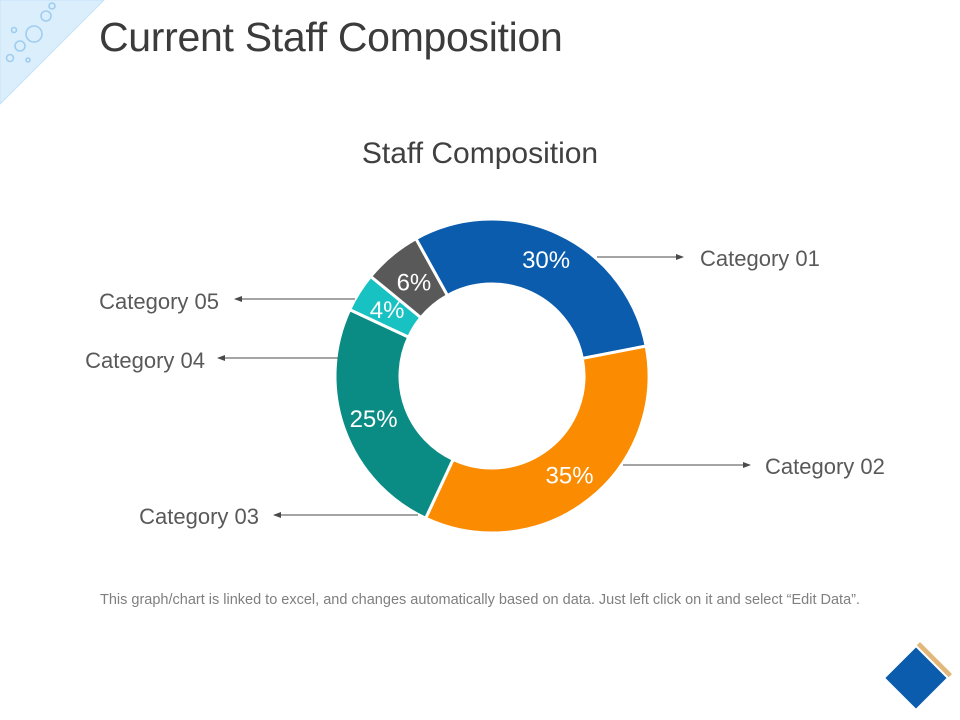 Image resolution: width=960 pixels, height=720 pixels. What do you see at coordinates (387, 310) in the screenshot?
I see `slice-percent-label-4: 4%` at bounding box center [387, 310].